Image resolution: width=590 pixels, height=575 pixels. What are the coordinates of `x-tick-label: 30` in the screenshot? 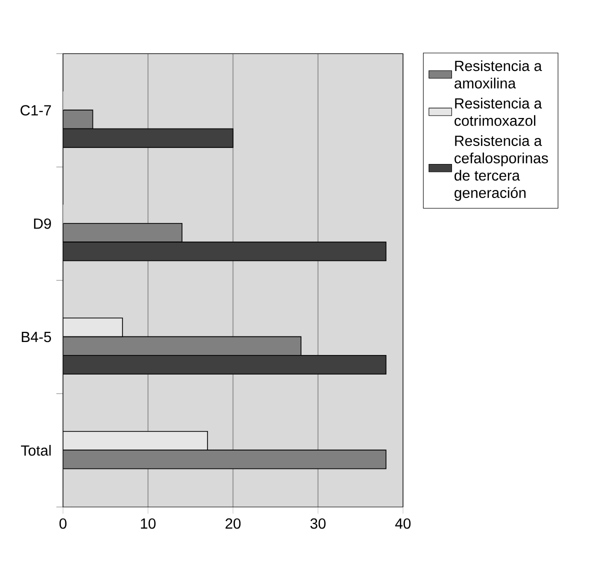 It's located at (318, 523).